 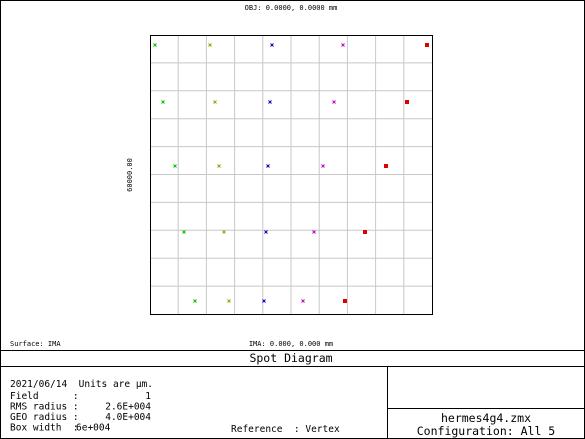 What do you see at coordinates (291, 344) in the screenshot?
I see `ima-label: IMA: 0.000, 0.000 mm` at bounding box center [291, 344].